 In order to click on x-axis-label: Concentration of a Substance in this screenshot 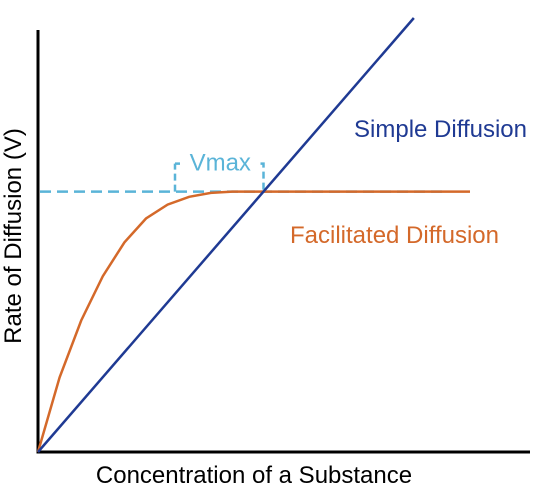, I will do `click(254, 475)`.